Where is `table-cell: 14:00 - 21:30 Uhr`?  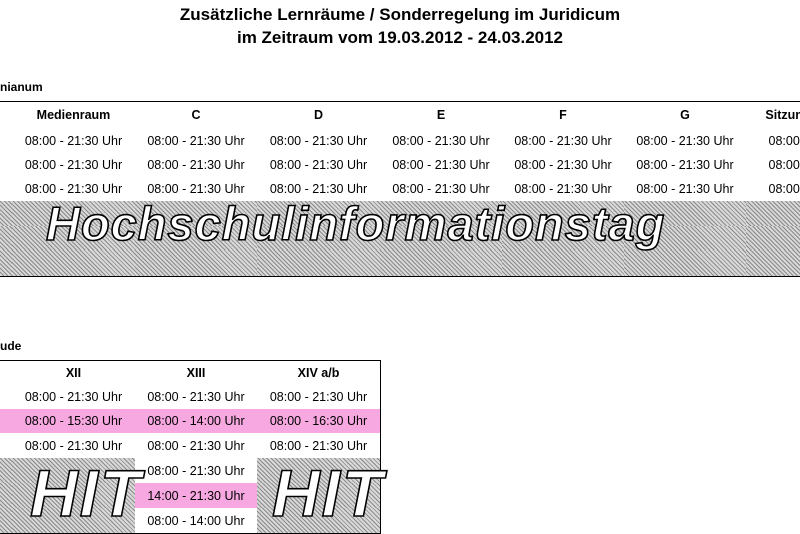 table-cell: 14:00 - 21:30 Uhr is located at coordinates (196, 496).